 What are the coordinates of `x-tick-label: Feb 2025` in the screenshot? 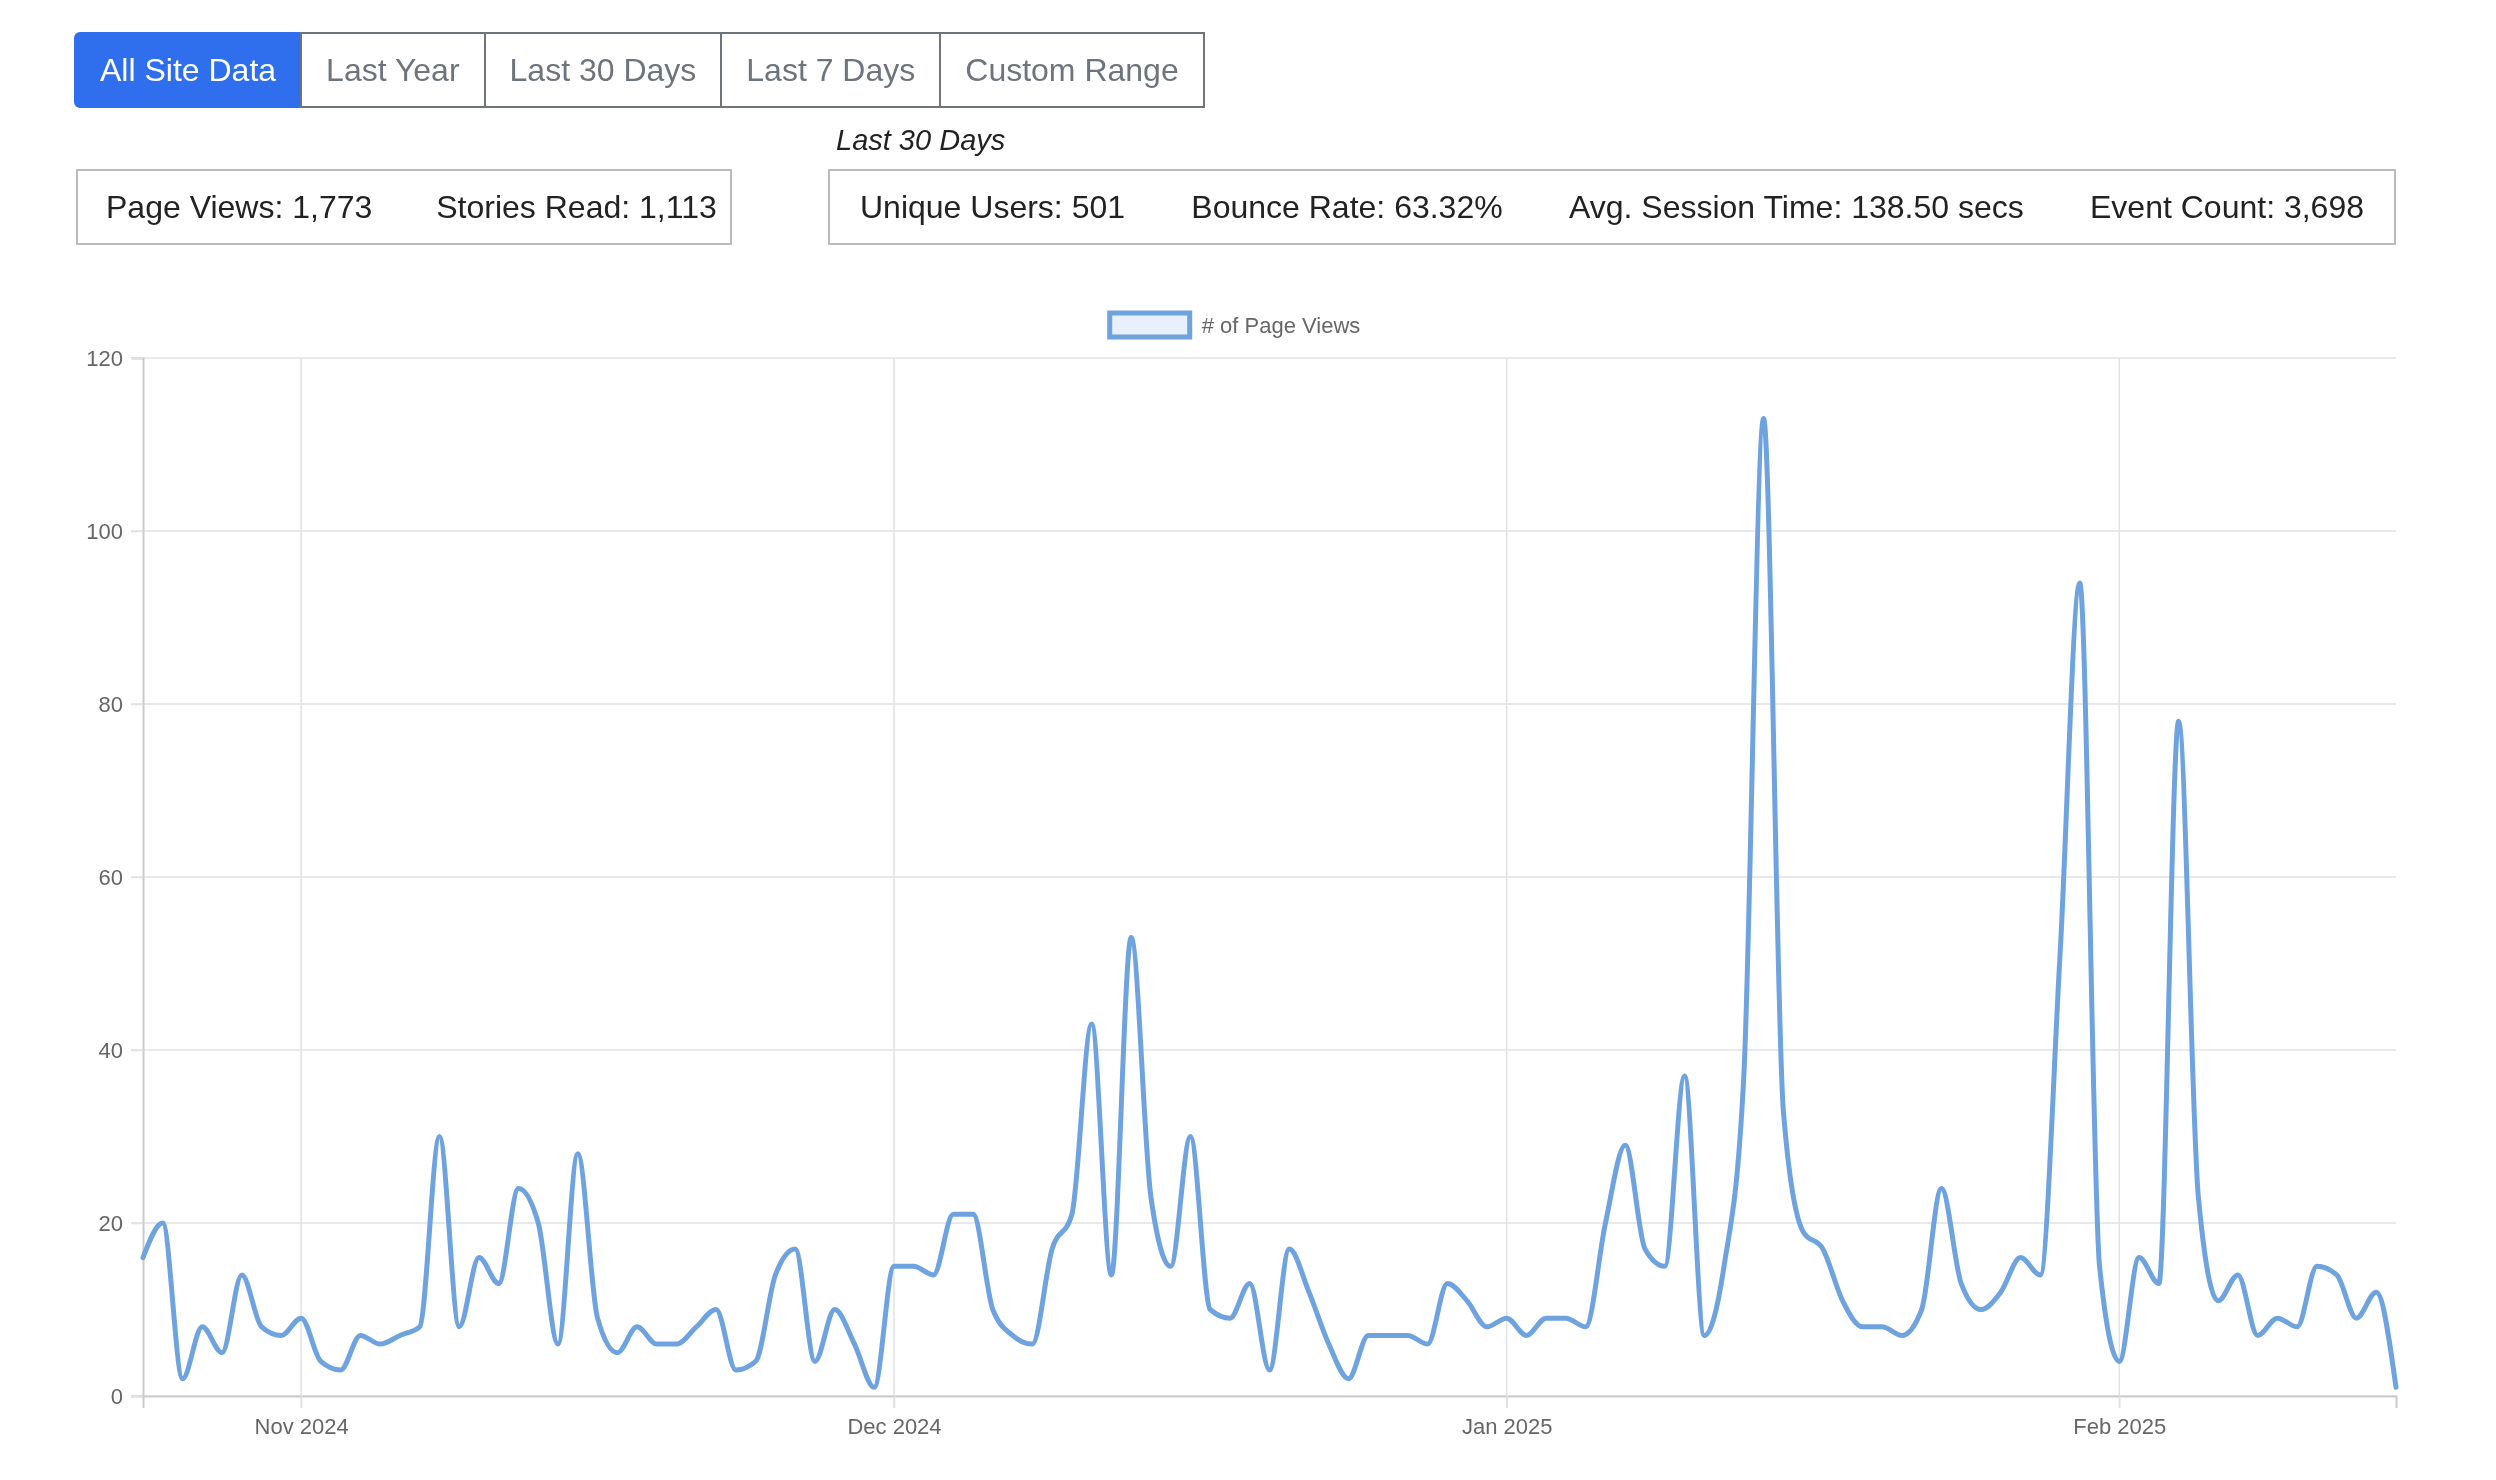 It's located at (2120, 1426).